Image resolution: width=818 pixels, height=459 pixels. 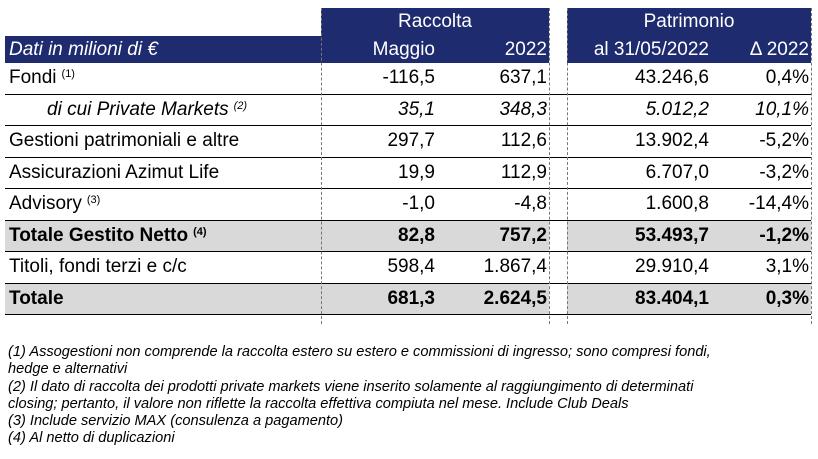 I want to click on footnote-ref: (4), so click(x=200, y=231).